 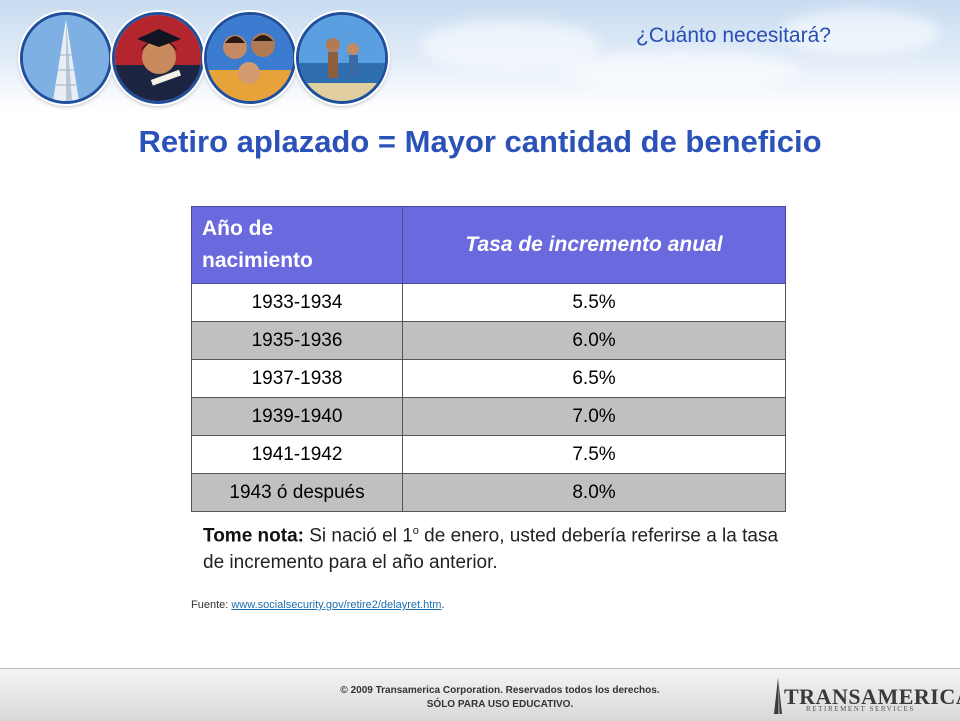 I want to click on column-header-birth-year-line2: nacimiento, so click(x=257, y=260).